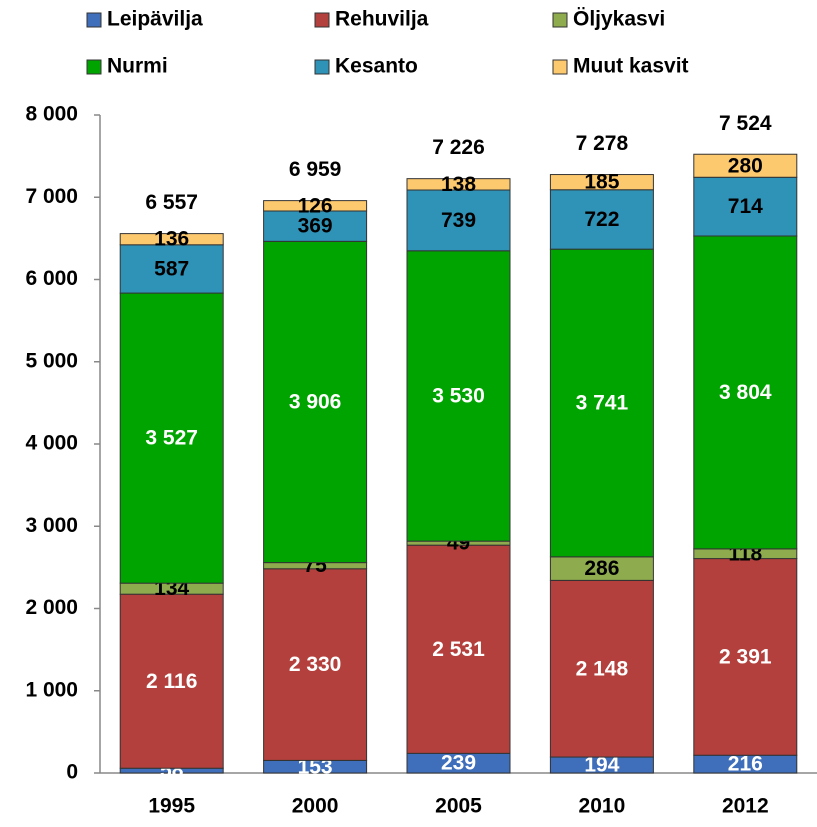  I want to click on data-label: 3 906, so click(315, 402).